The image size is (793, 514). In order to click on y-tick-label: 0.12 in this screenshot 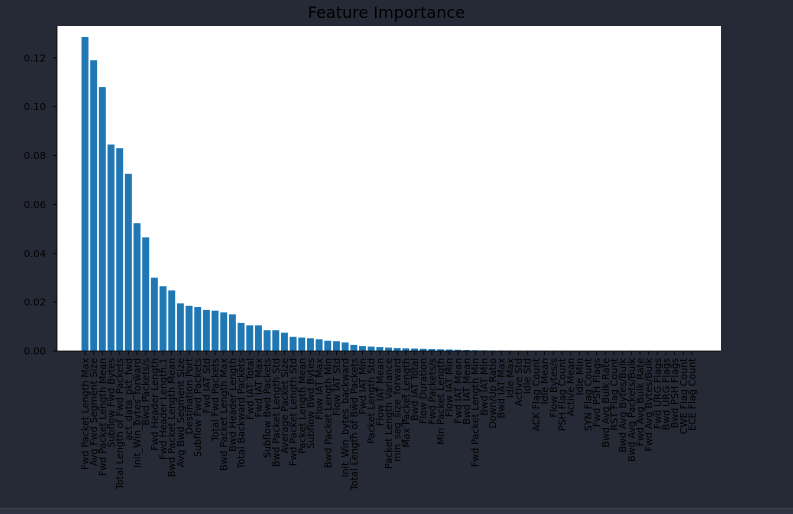, I will do `click(35, 58)`.